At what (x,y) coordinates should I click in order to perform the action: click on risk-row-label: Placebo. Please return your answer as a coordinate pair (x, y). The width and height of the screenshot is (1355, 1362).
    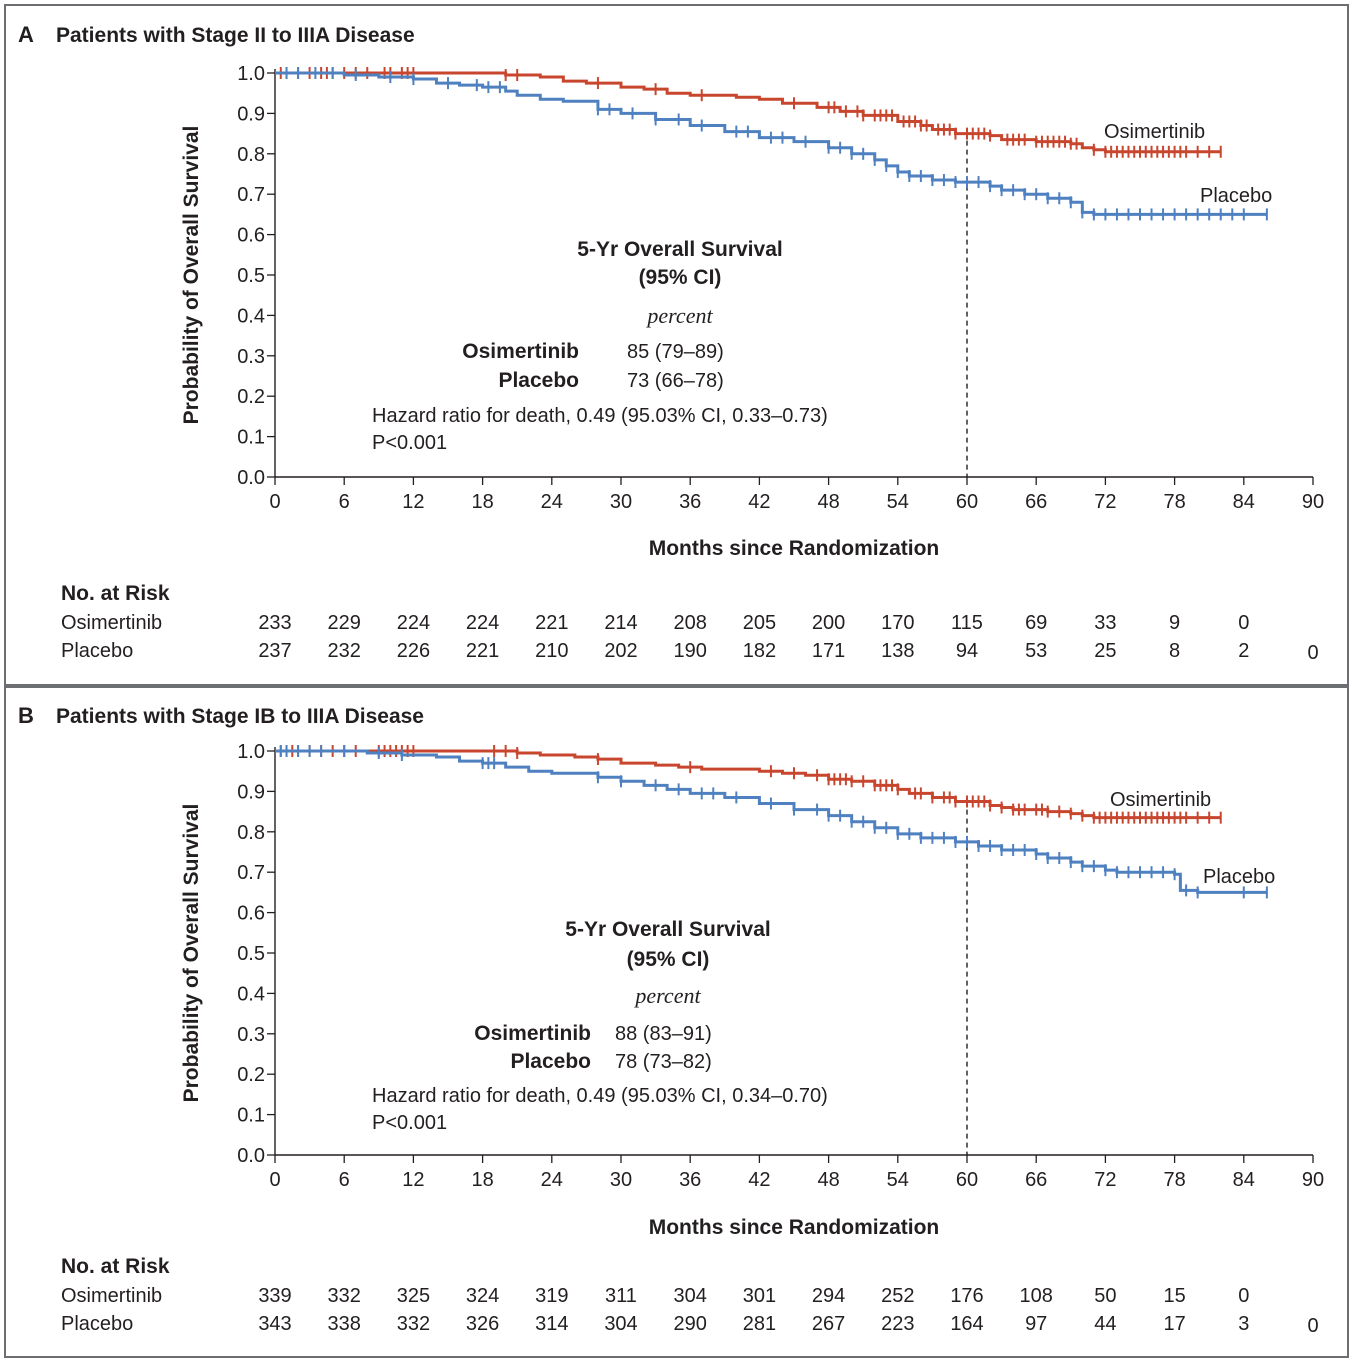
    Looking at the image, I should click on (97, 1324).